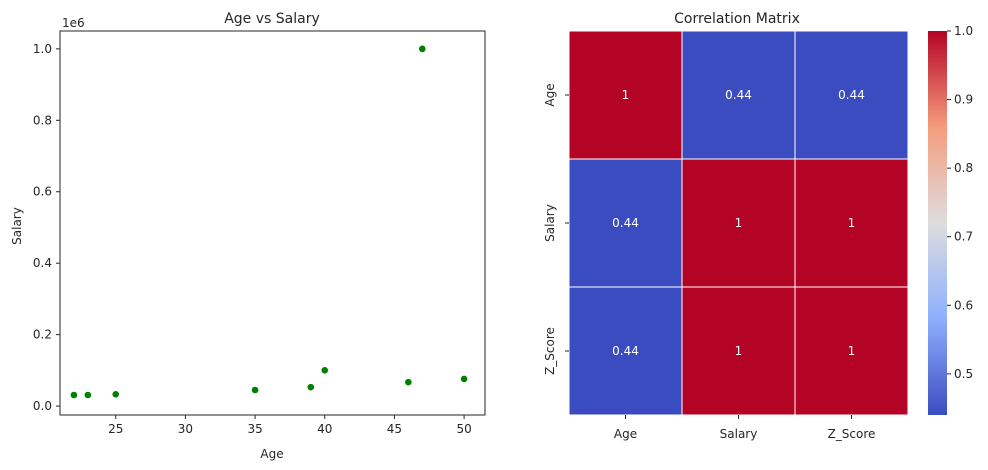 Image resolution: width=988 pixels, height=470 pixels. Describe the element at coordinates (852, 434) in the screenshot. I see `heatmap-column-label: Z_Score` at that location.